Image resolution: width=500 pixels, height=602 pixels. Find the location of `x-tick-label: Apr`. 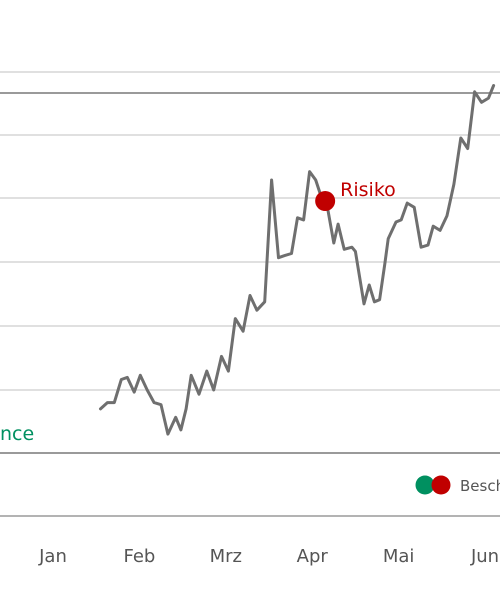

x-tick-label: Apr is located at coordinates (313, 556).